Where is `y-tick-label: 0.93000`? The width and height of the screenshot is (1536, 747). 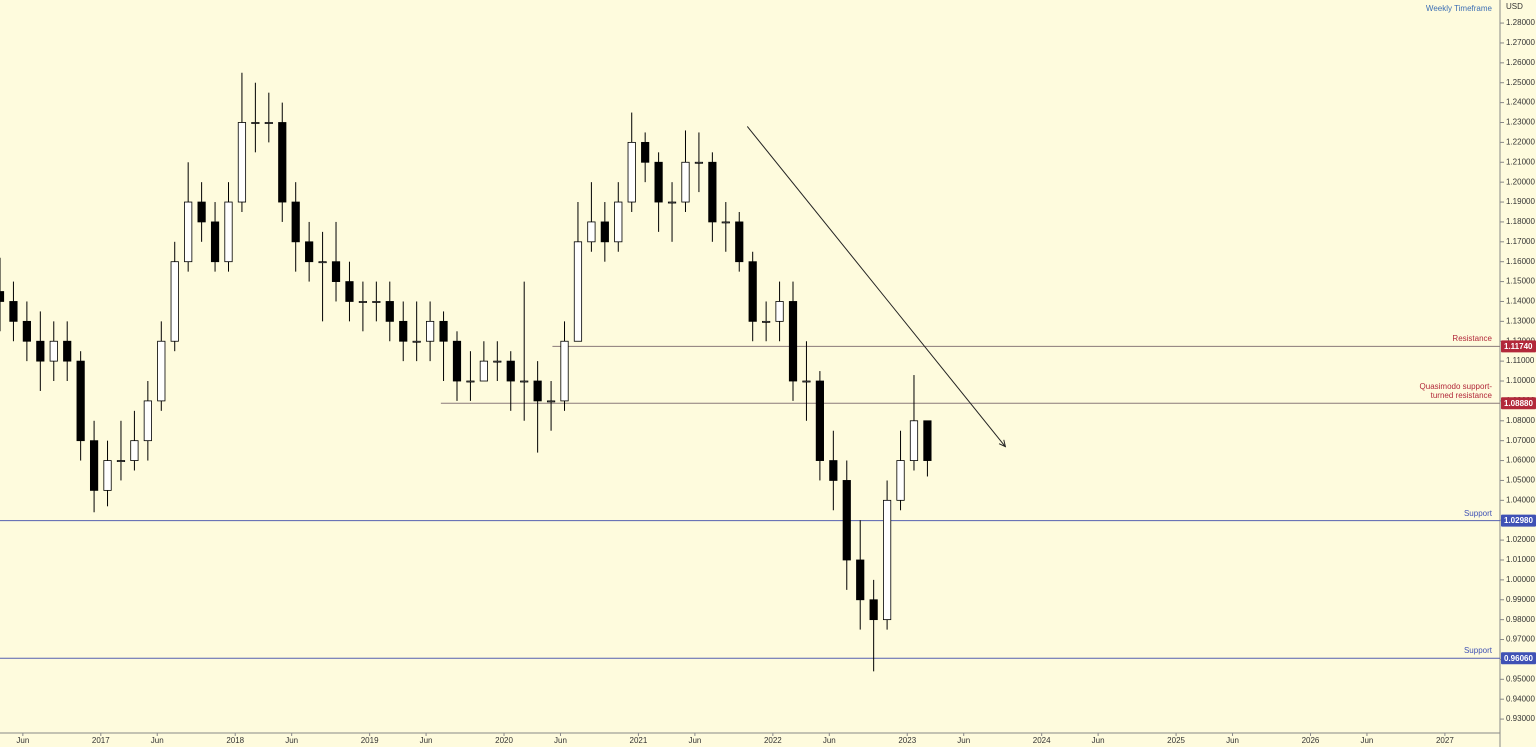 y-tick-label: 0.93000 is located at coordinates (1520, 718).